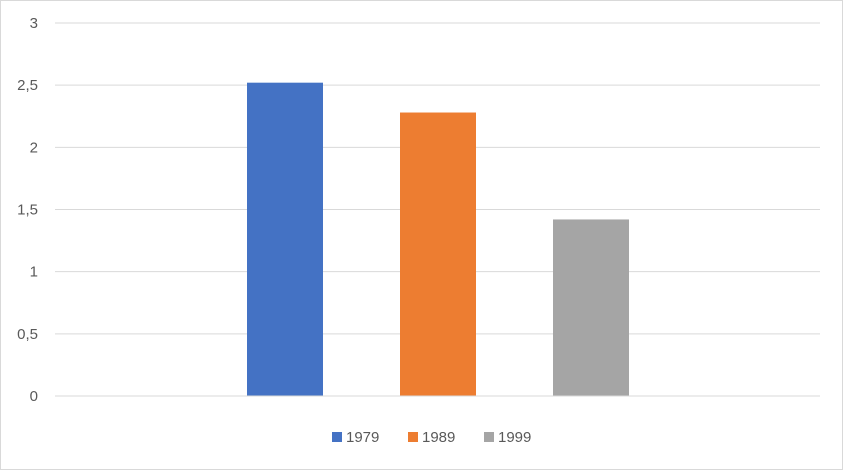 The image size is (843, 470). I want to click on y-tick-label: 0, so click(34, 396).